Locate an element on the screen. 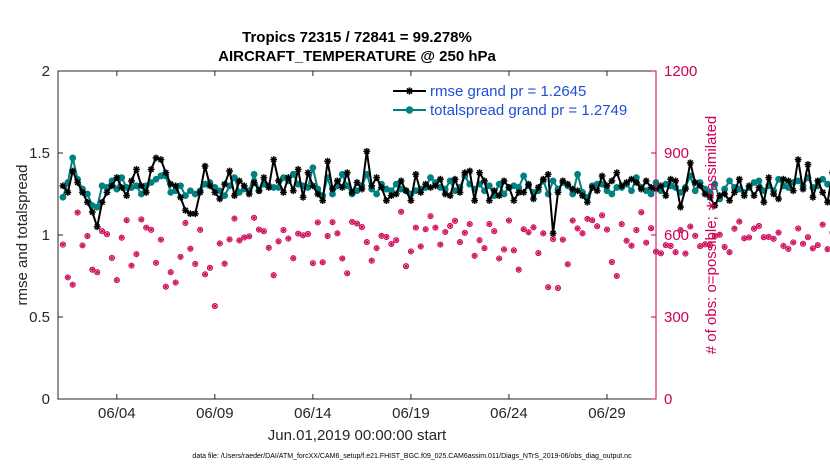 The width and height of the screenshot is (830, 470). y-right-tick-label: 900 is located at coordinates (676, 153).